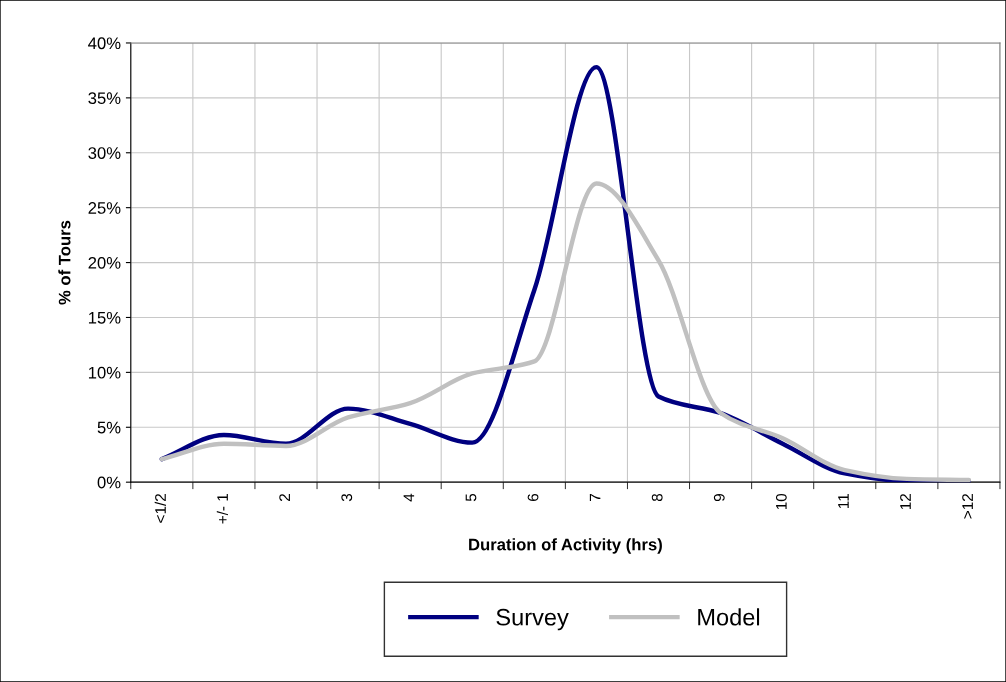  Describe the element at coordinates (104, 262) in the screenshot. I see `y-tick-label: 20%` at that location.